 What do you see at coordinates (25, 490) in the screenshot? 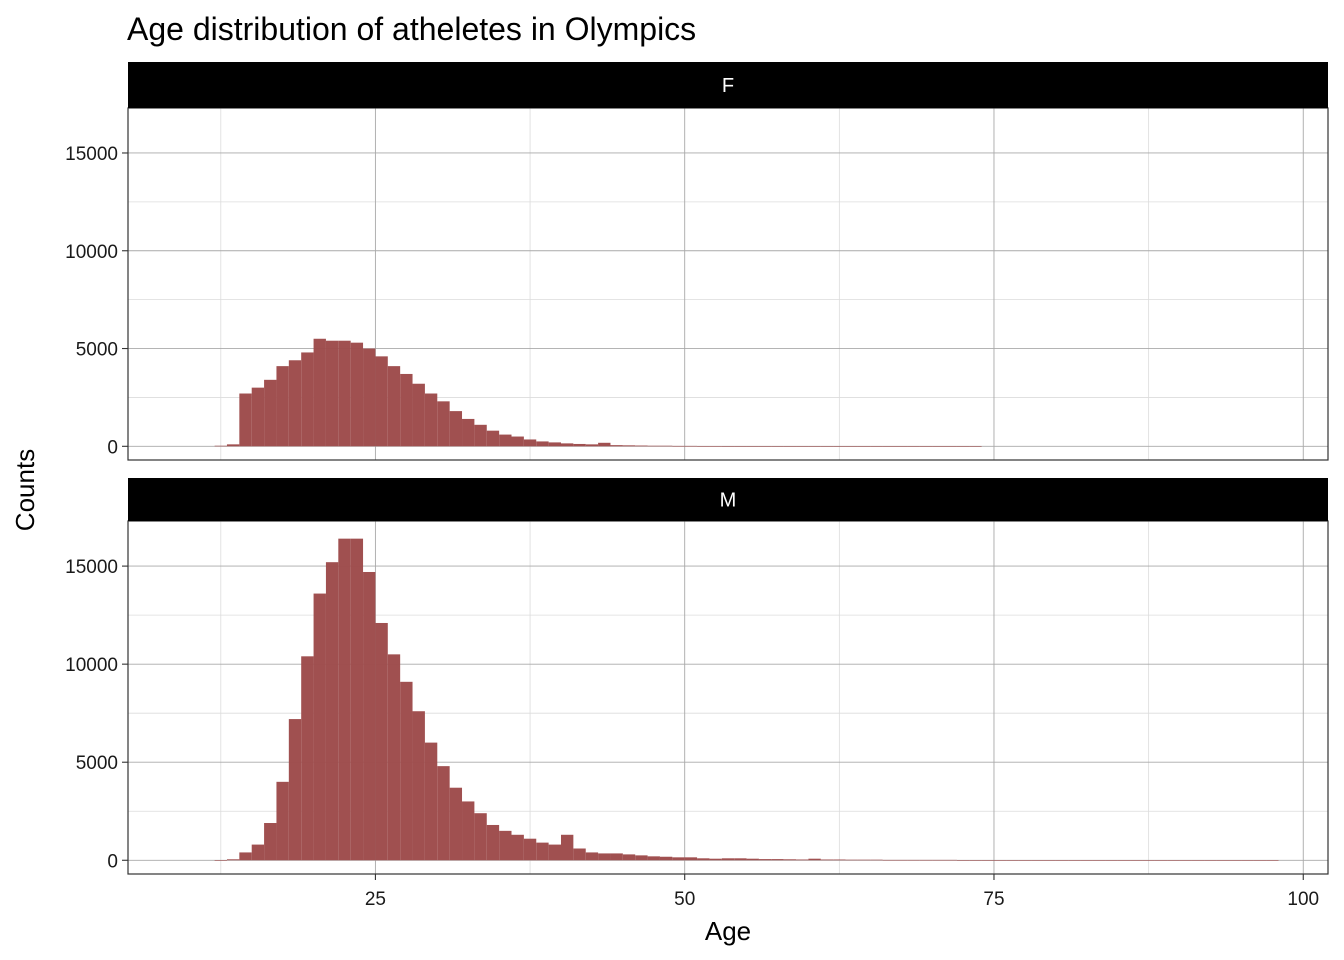
I see `y-axis-label: Counts` at bounding box center [25, 490].